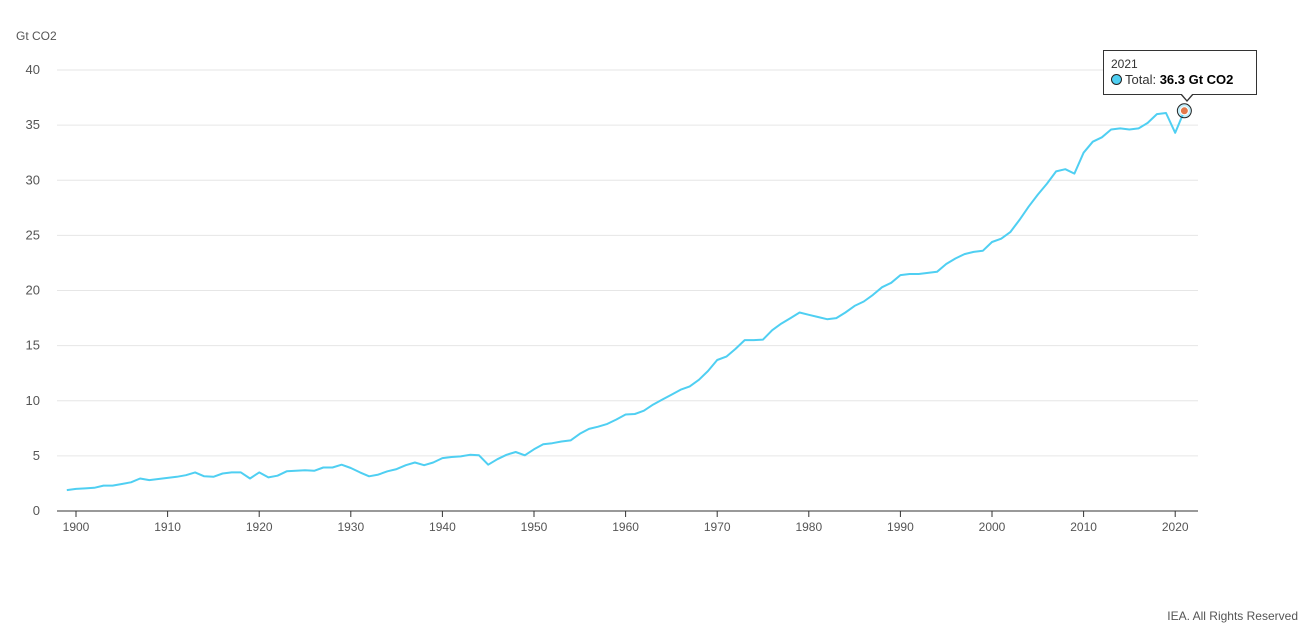 This screenshot has height=639, width=1306. What do you see at coordinates (1116, 79) in the screenshot?
I see `series-color-dot-icon` at bounding box center [1116, 79].